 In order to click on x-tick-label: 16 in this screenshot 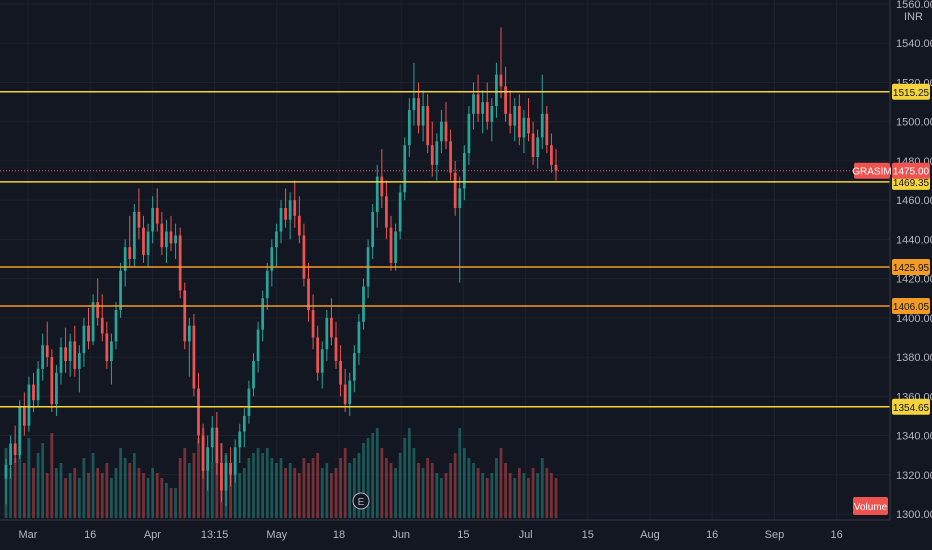, I will do `click(90, 535)`.